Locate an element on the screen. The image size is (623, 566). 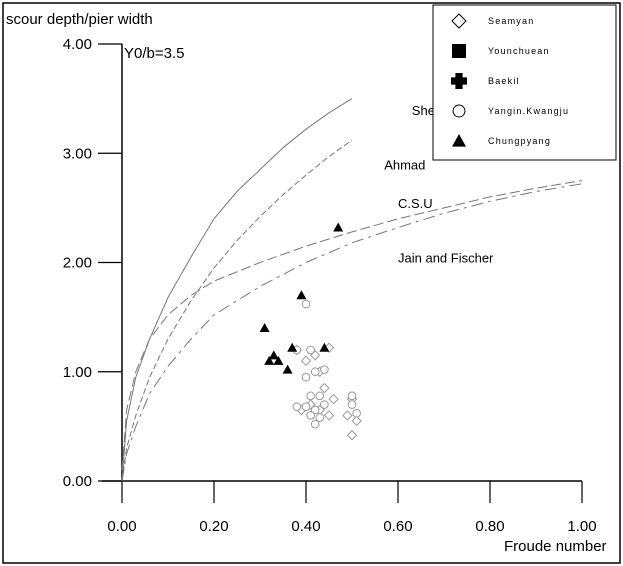
y-axis-label: scour depth/pier width is located at coordinates (79, 19).